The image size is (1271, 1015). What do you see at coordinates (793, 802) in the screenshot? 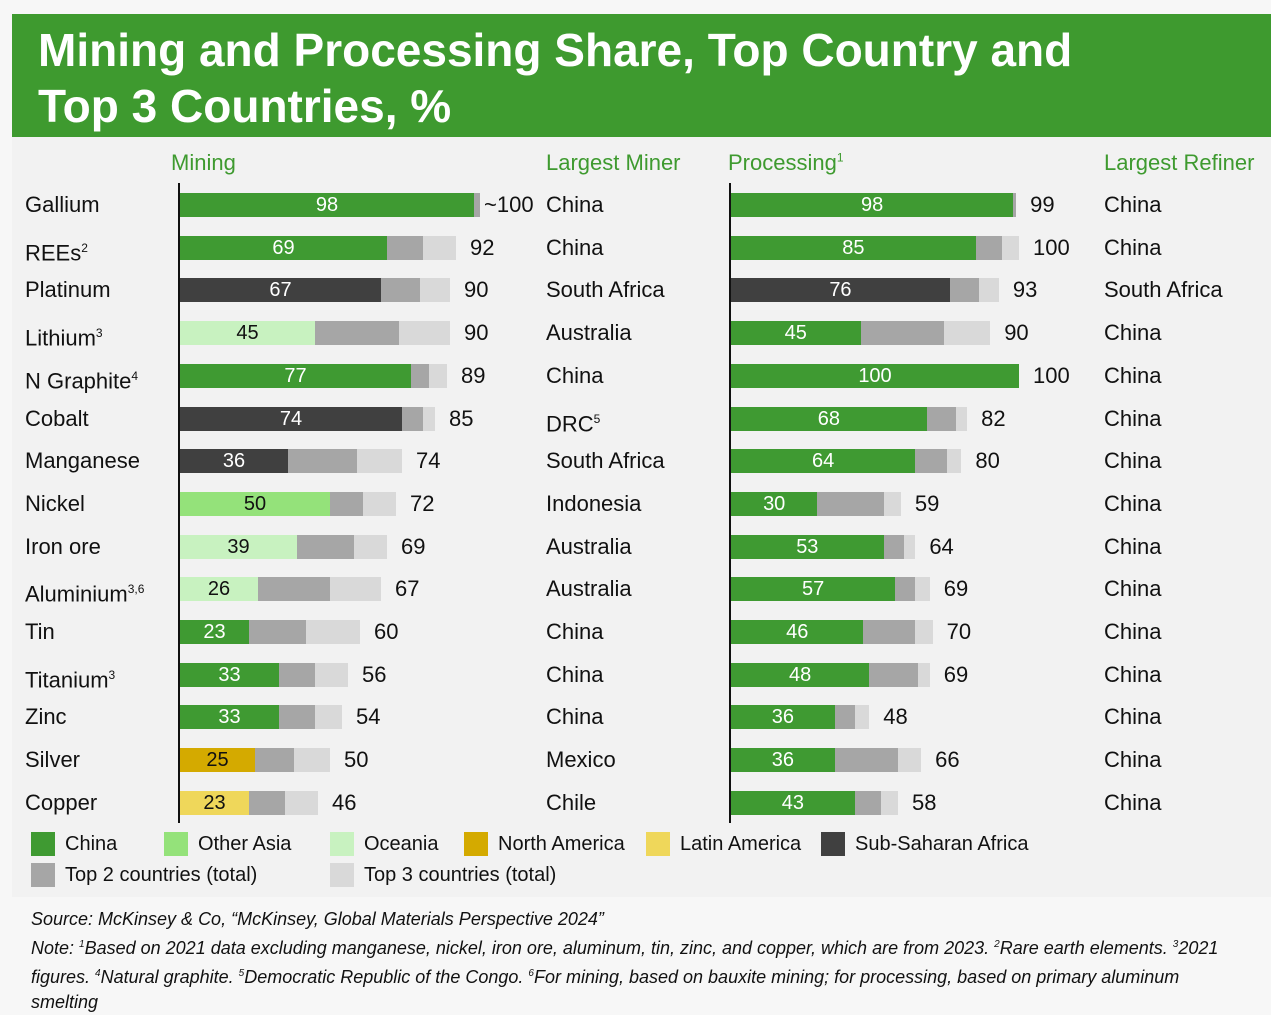
I see `row-copper-processing-top1-label: 43` at bounding box center [793, 802].